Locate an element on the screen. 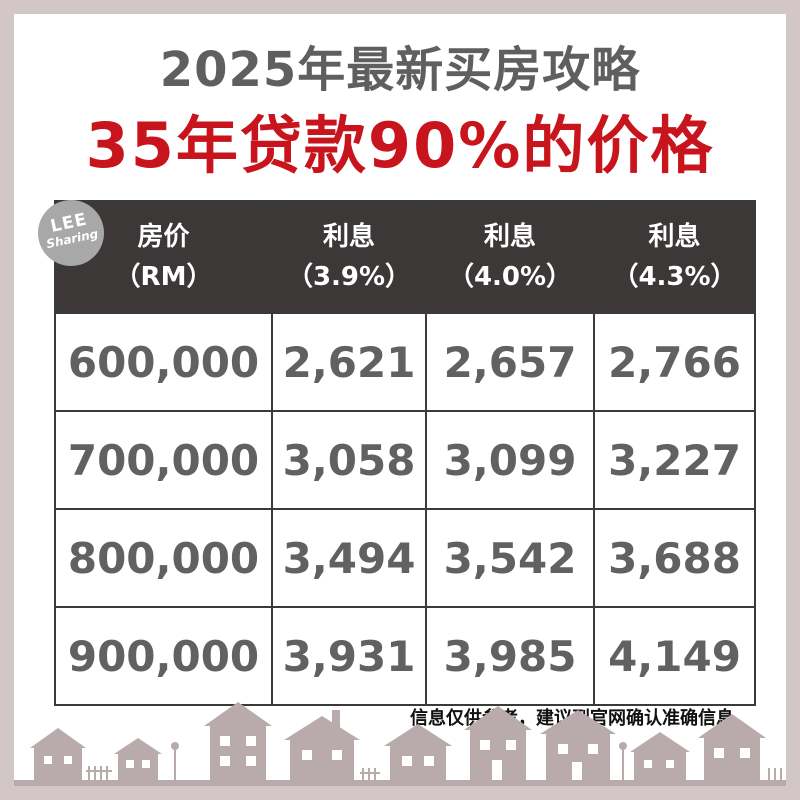  payment-cell-43: 2,766 is located at coordinates (674, 362).